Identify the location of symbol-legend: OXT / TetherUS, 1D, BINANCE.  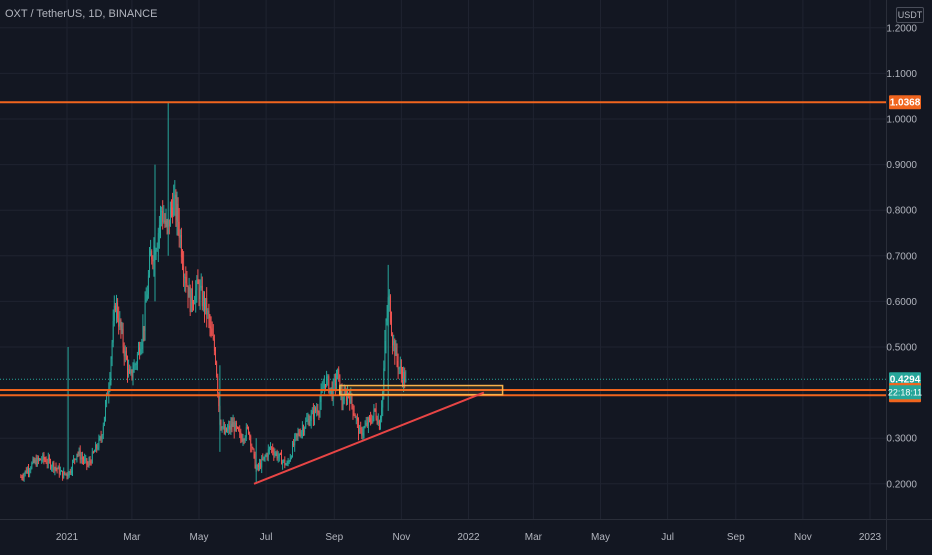
(81, 14).